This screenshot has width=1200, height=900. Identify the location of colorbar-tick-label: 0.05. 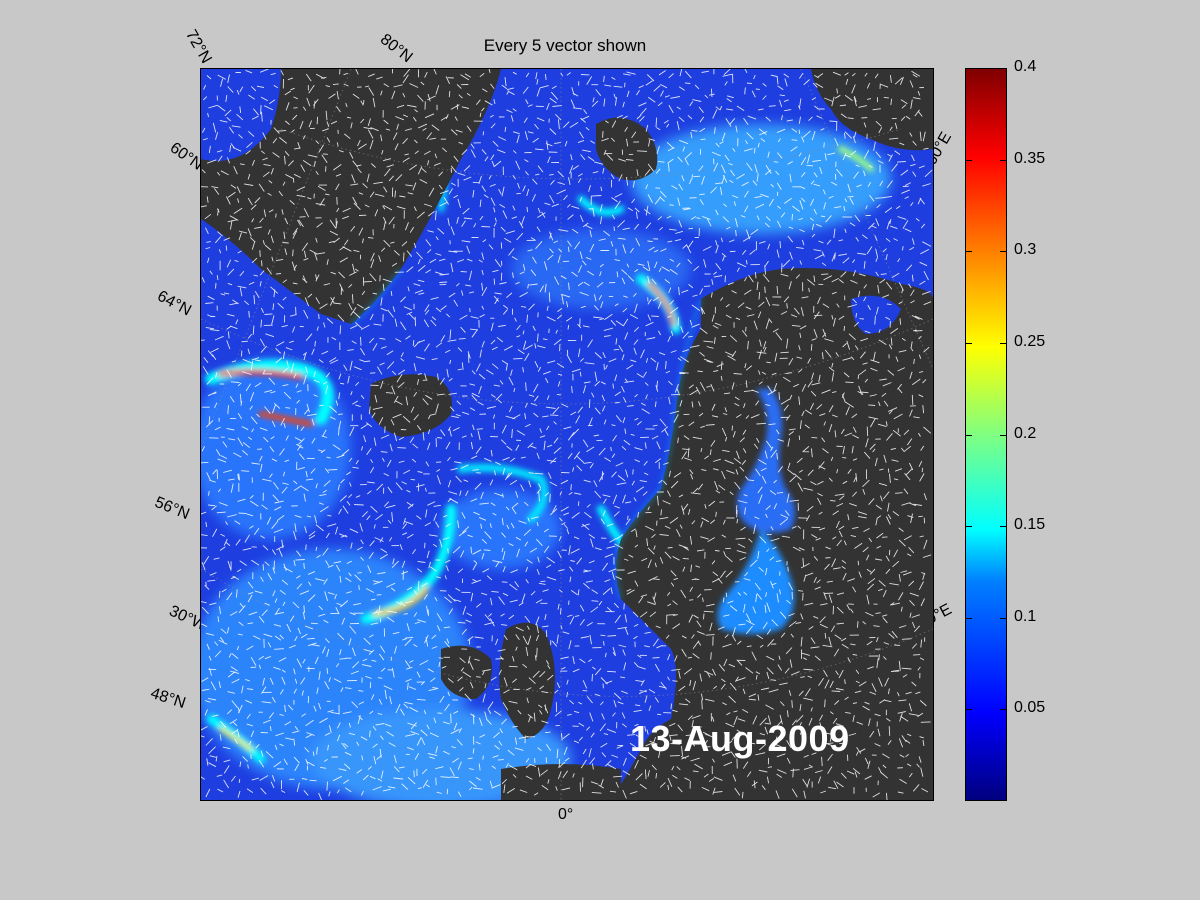
(1030, 708).